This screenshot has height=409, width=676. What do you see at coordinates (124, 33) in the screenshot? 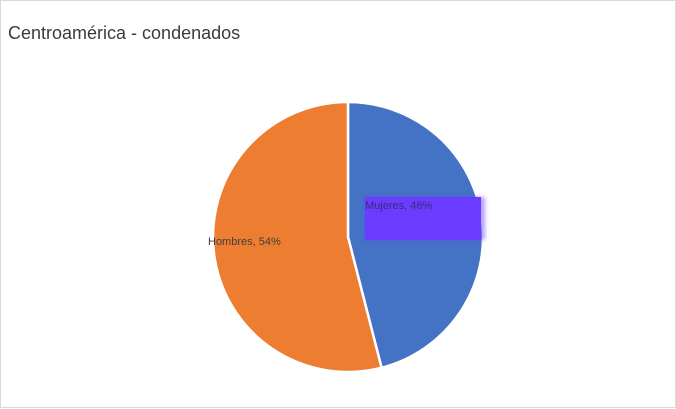
I see `chart-title: Centroamérica - condenados` at bounding box center [124, 33].